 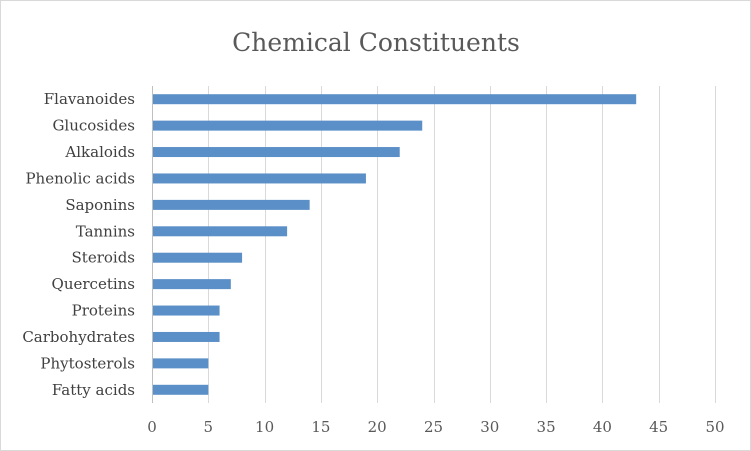 What do you see at coordinates (376, 42) in the screenshot?
I see `chart-title: Chemical Constituents` at bounding box center [376, 42].